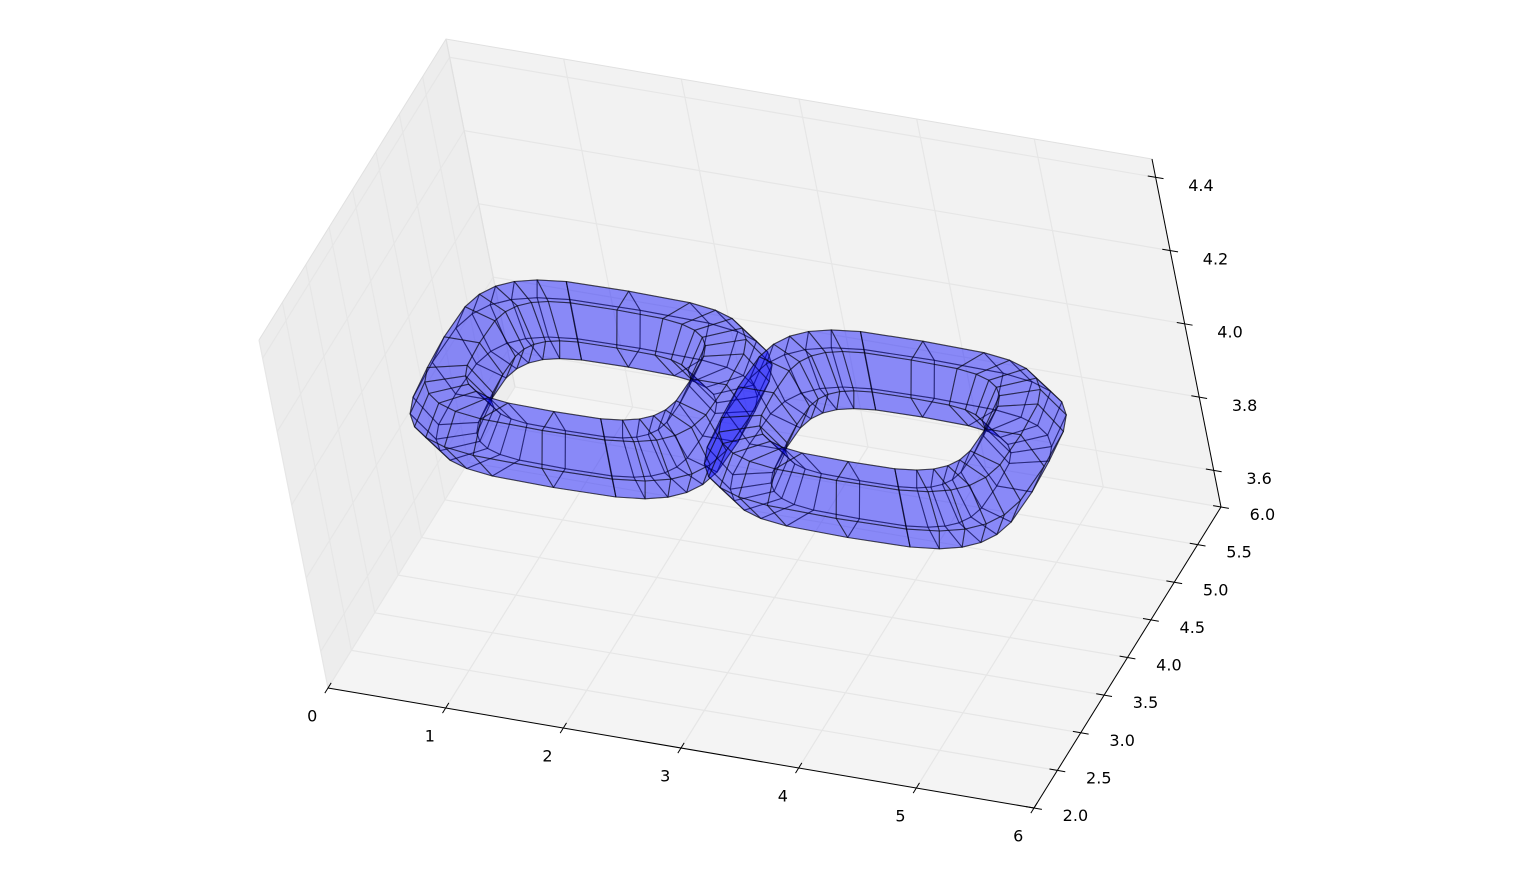  What do you see at coordinates (1184, 324) in the screenshot?
I see `z-tick` at bounding box center [1184, 324].